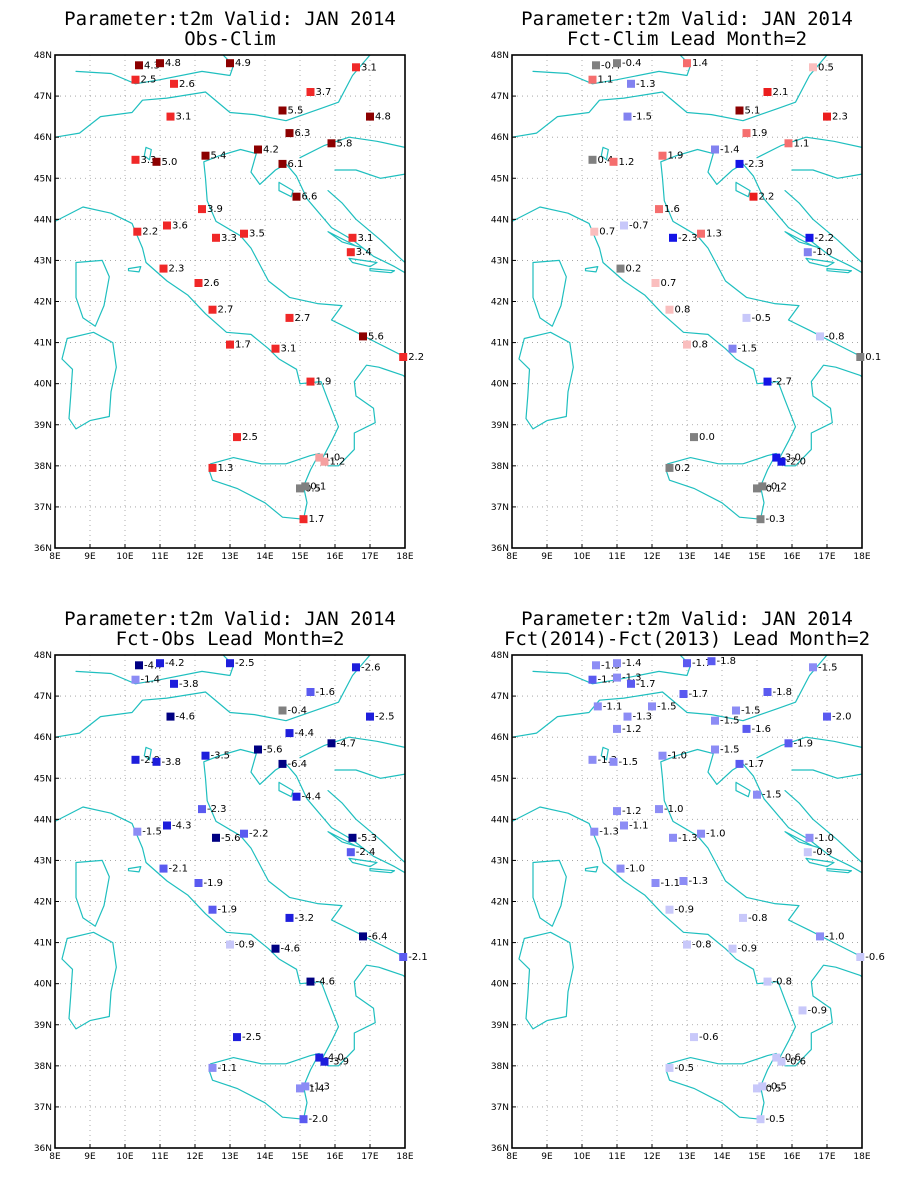 Image resolution: width=920 pixels, height=1200 pixels. What do you see at coordinates (291, 949) in the screenshot?
I see `station-value-label: -4.6` at bounding box center [291, 949].